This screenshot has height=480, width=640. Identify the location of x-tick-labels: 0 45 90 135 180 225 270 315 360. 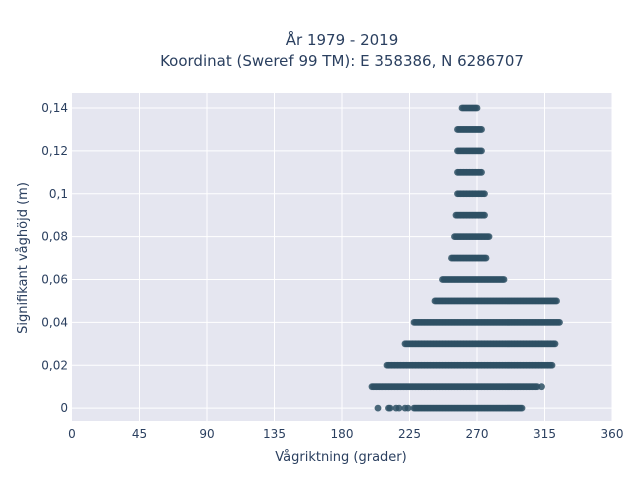
(345, 434).